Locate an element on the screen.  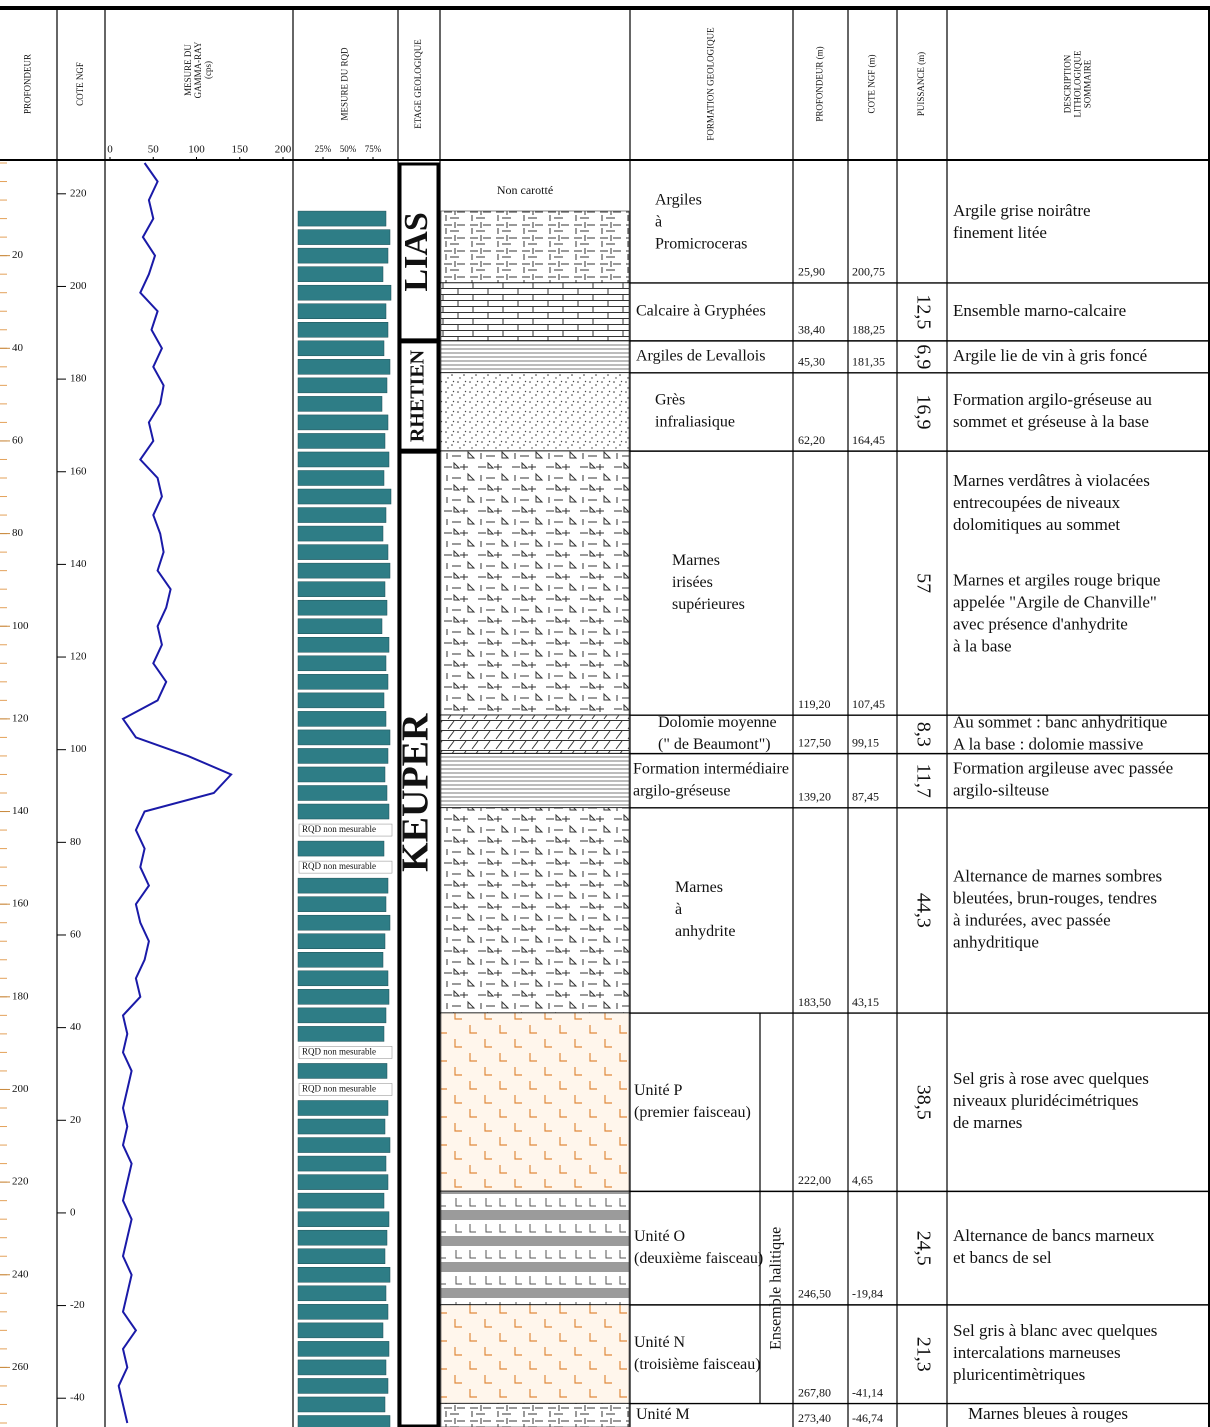
cote-tick-label: -40 is located at coordinates (77, 1398).